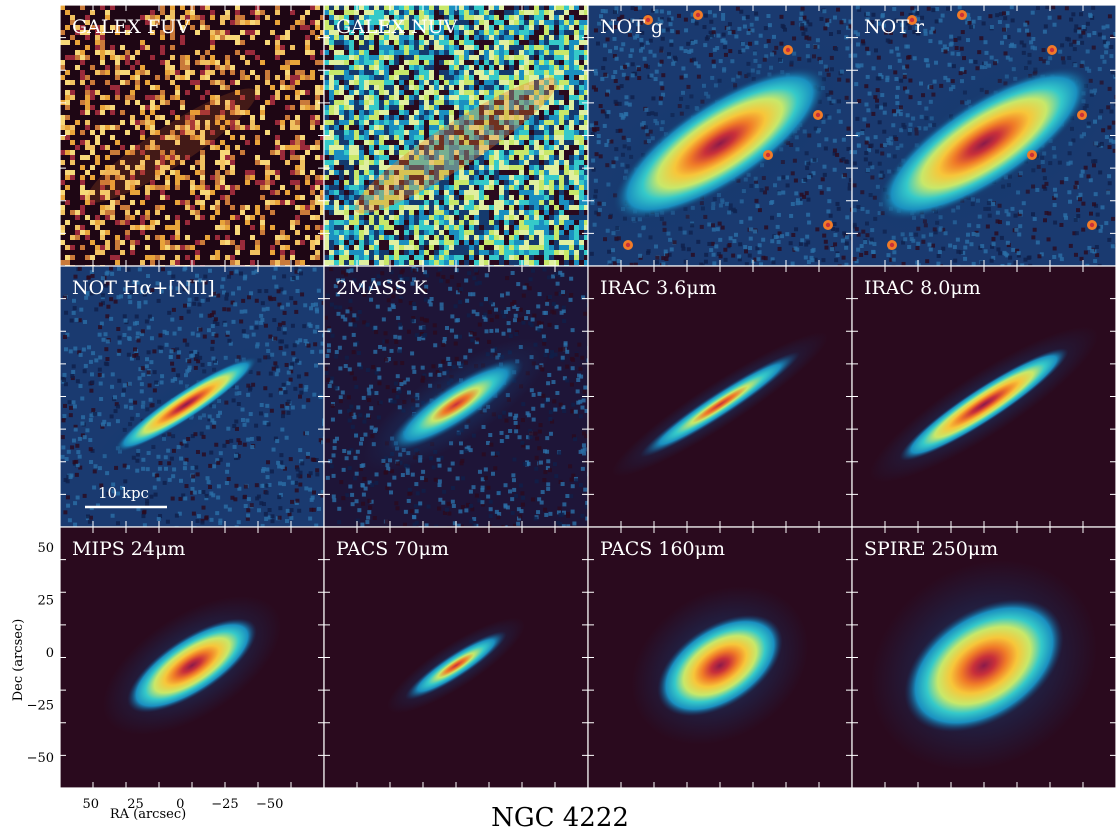 Image resolution: width=1117 pixels, height=828 pixels. What do you see at coordinates (382, 288) in the screenshot?
I see `panel-label: 2MASS K` at bounding box center [382, 288].